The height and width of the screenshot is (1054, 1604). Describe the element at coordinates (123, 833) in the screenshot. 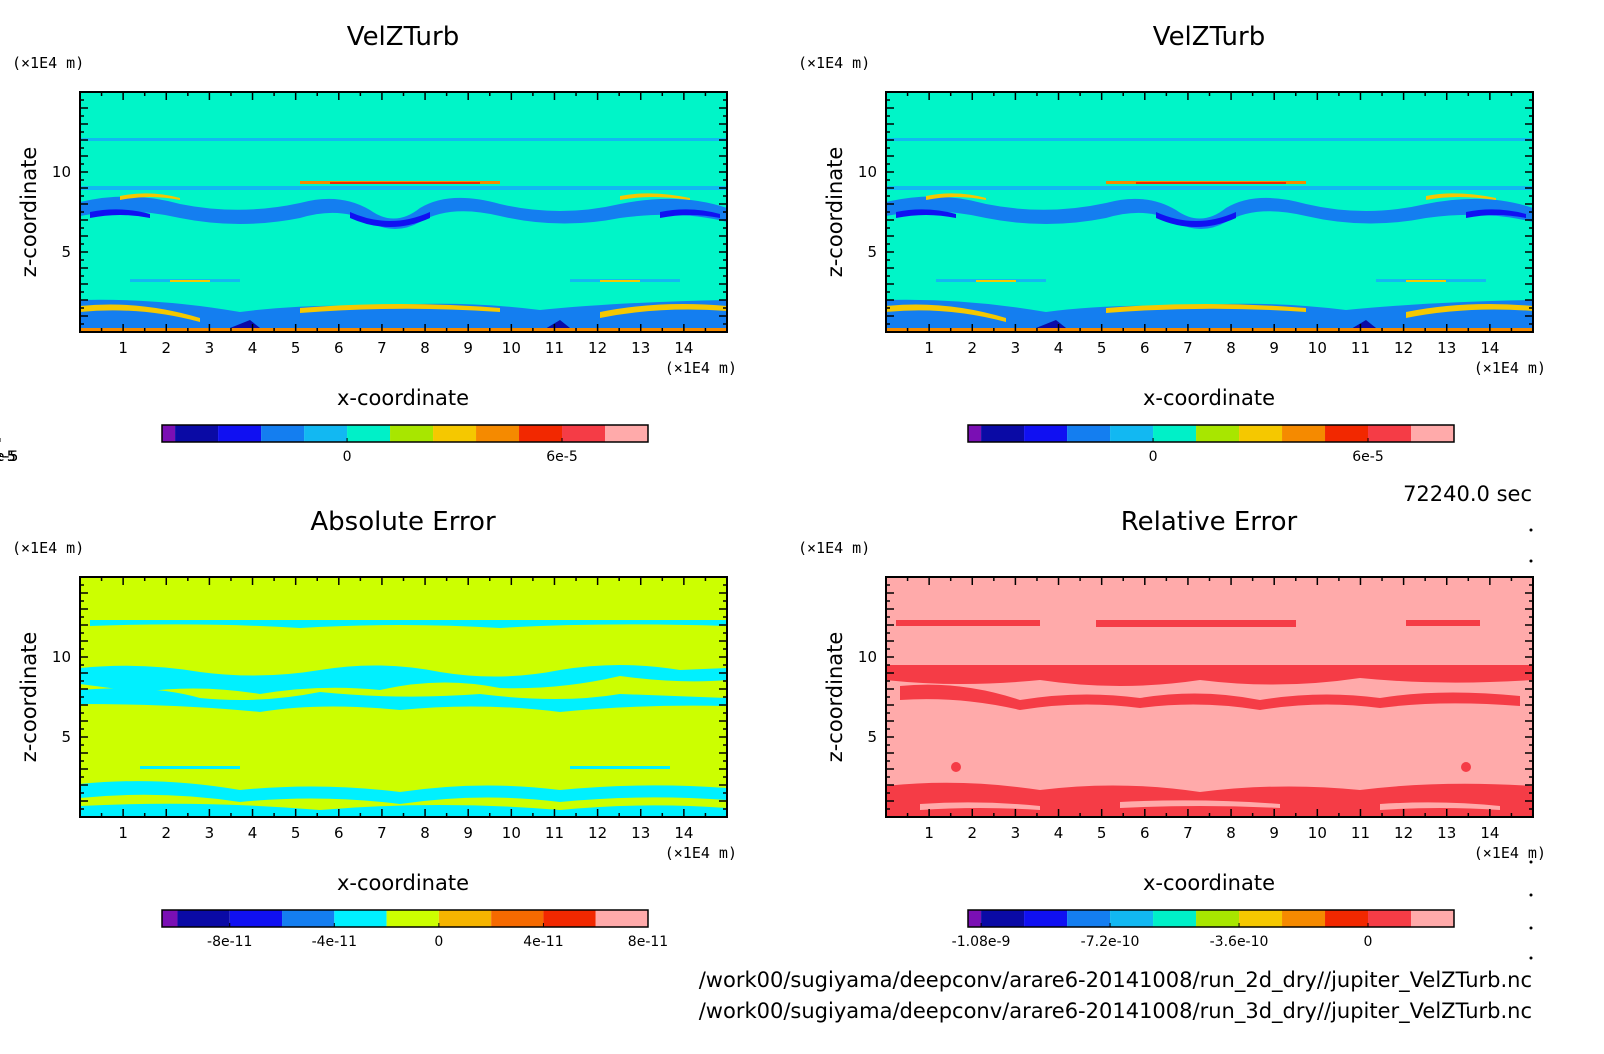

I see `x-tick-label: 1` at that location.